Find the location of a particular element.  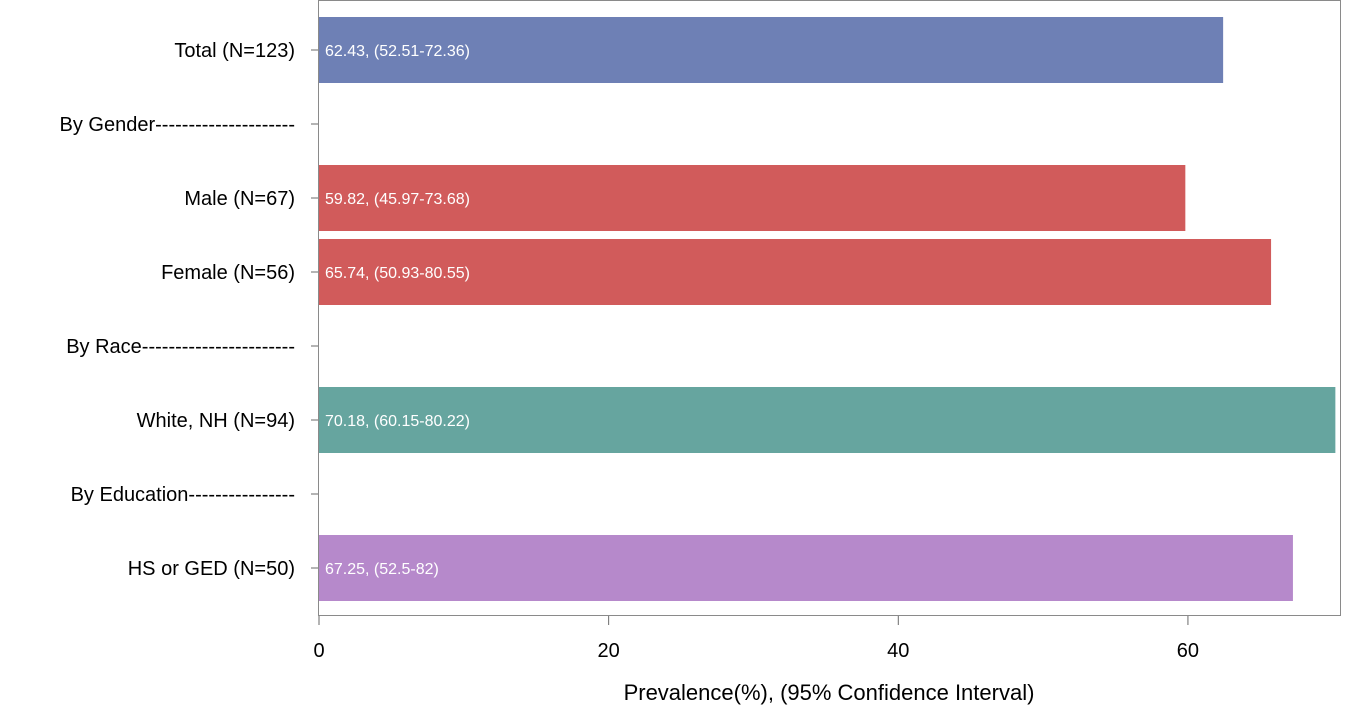

y-tick-label-by-gender: By Gender--------------------- is located at coordinates (177, 125).